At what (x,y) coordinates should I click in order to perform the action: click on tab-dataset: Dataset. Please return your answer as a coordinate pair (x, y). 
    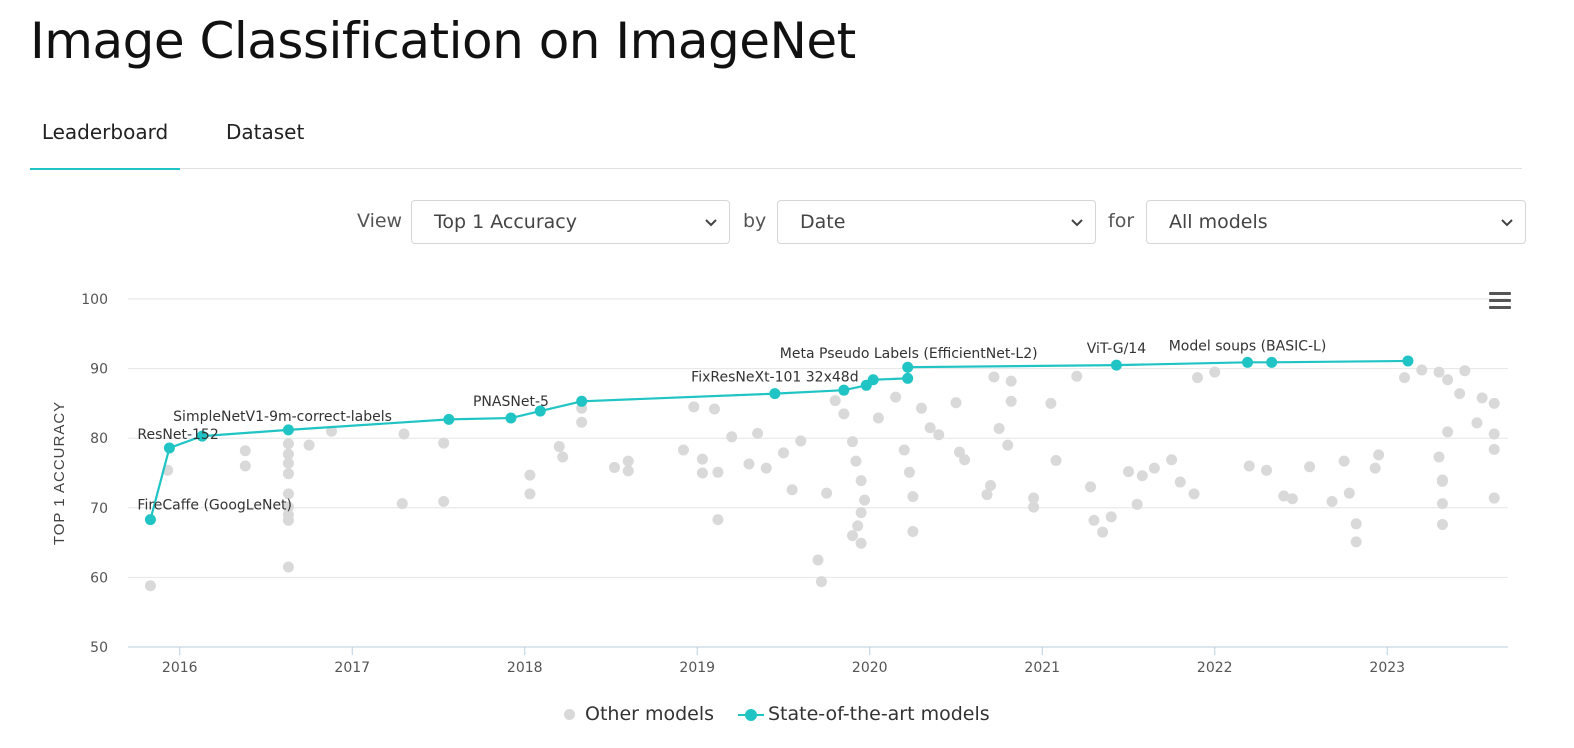
    Looking at the image, I should click on (265, 132).